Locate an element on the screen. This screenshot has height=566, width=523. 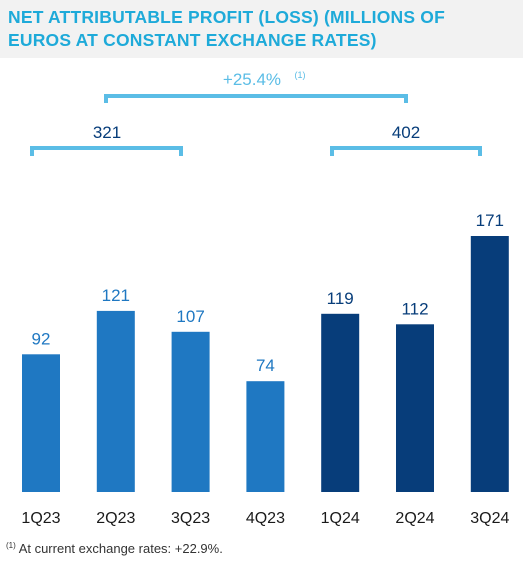
bar-2q23 is located at coordinates (115, 401).